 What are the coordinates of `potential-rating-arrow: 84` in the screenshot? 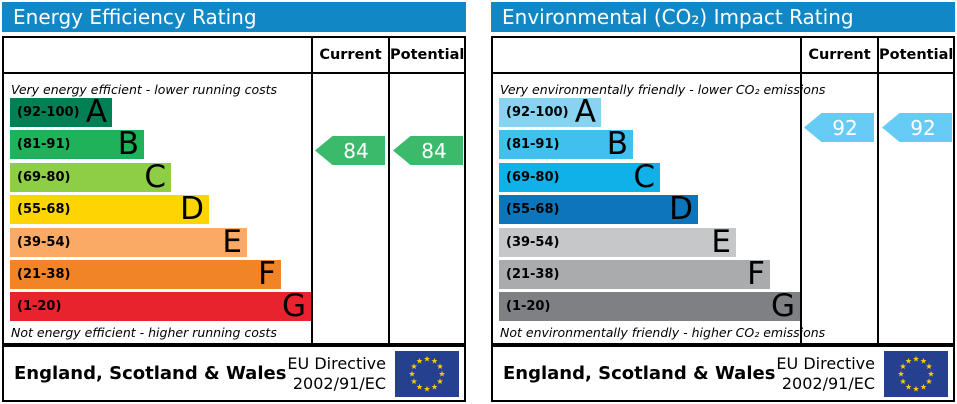 It's located at (428, 150).